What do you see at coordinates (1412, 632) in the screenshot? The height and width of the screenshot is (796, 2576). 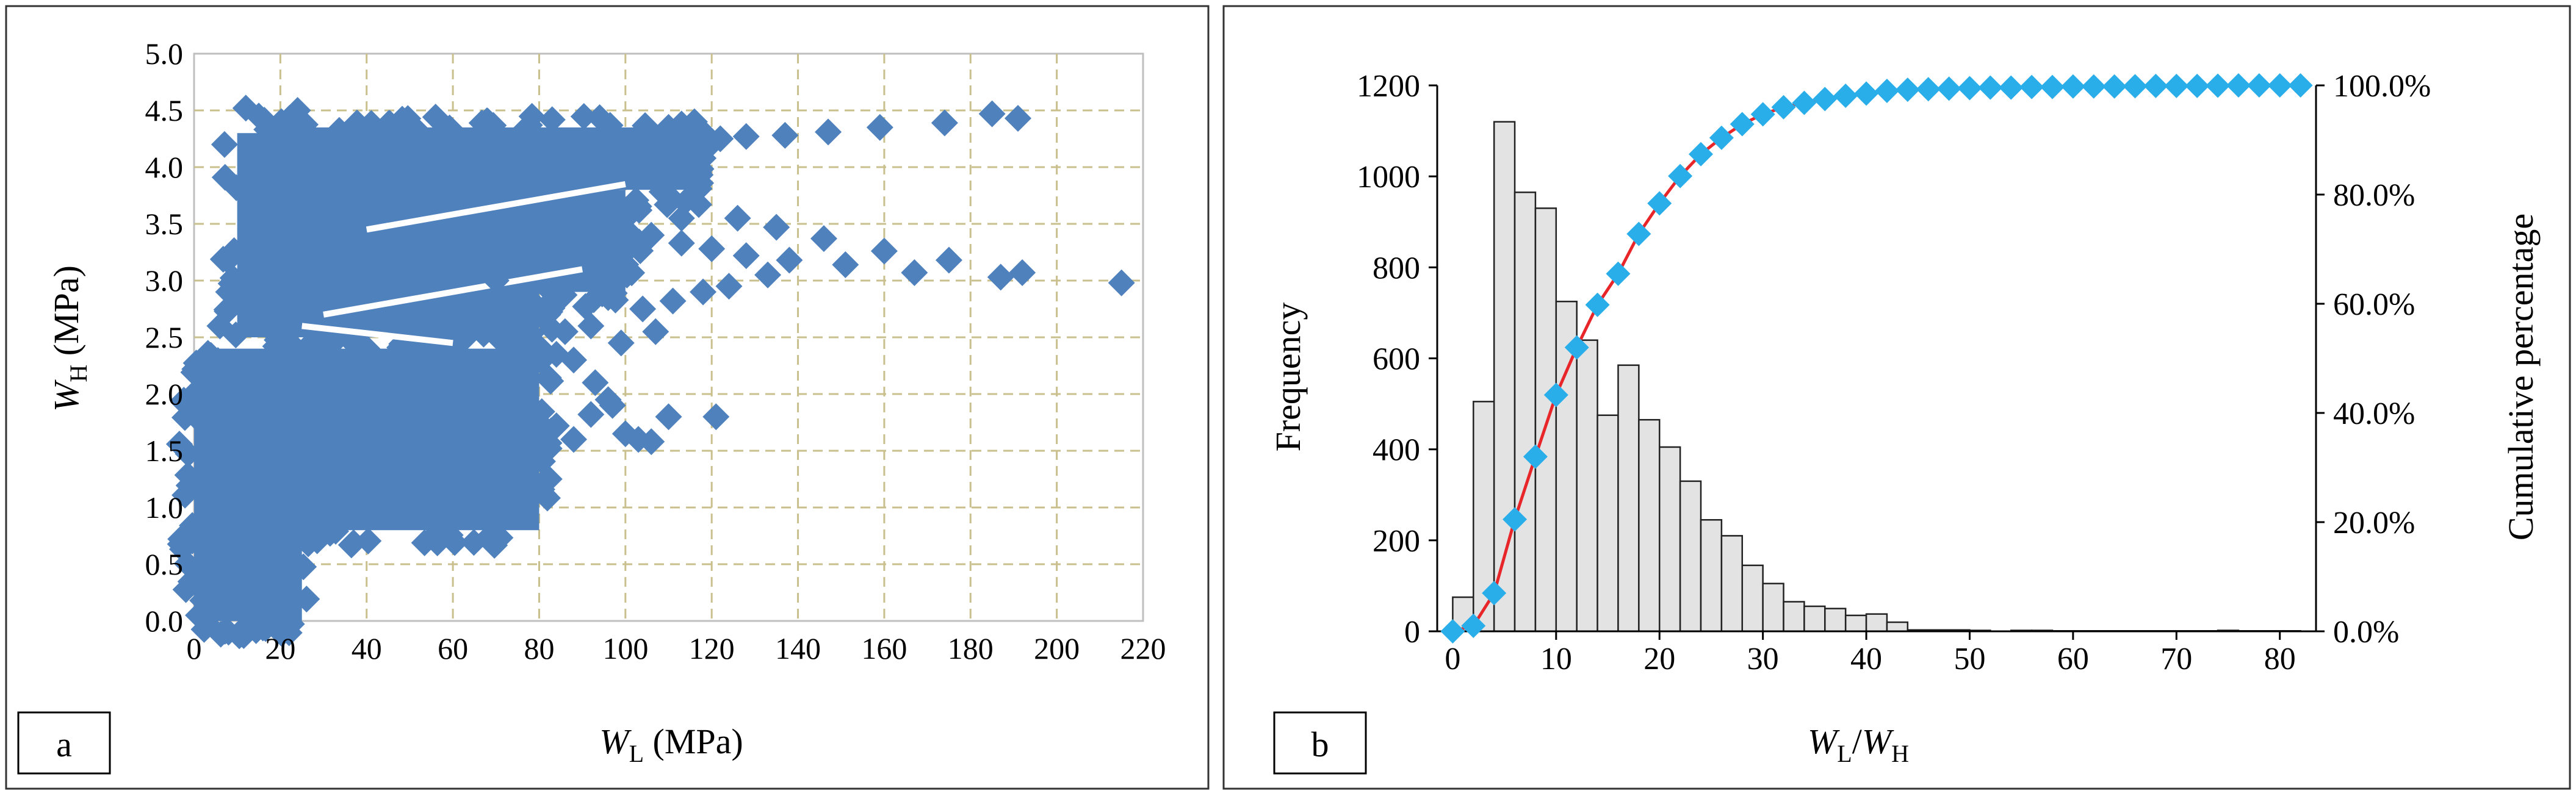 I see `panel-b-y-left-tick-label: 0` at bounding box center [1412, 632].